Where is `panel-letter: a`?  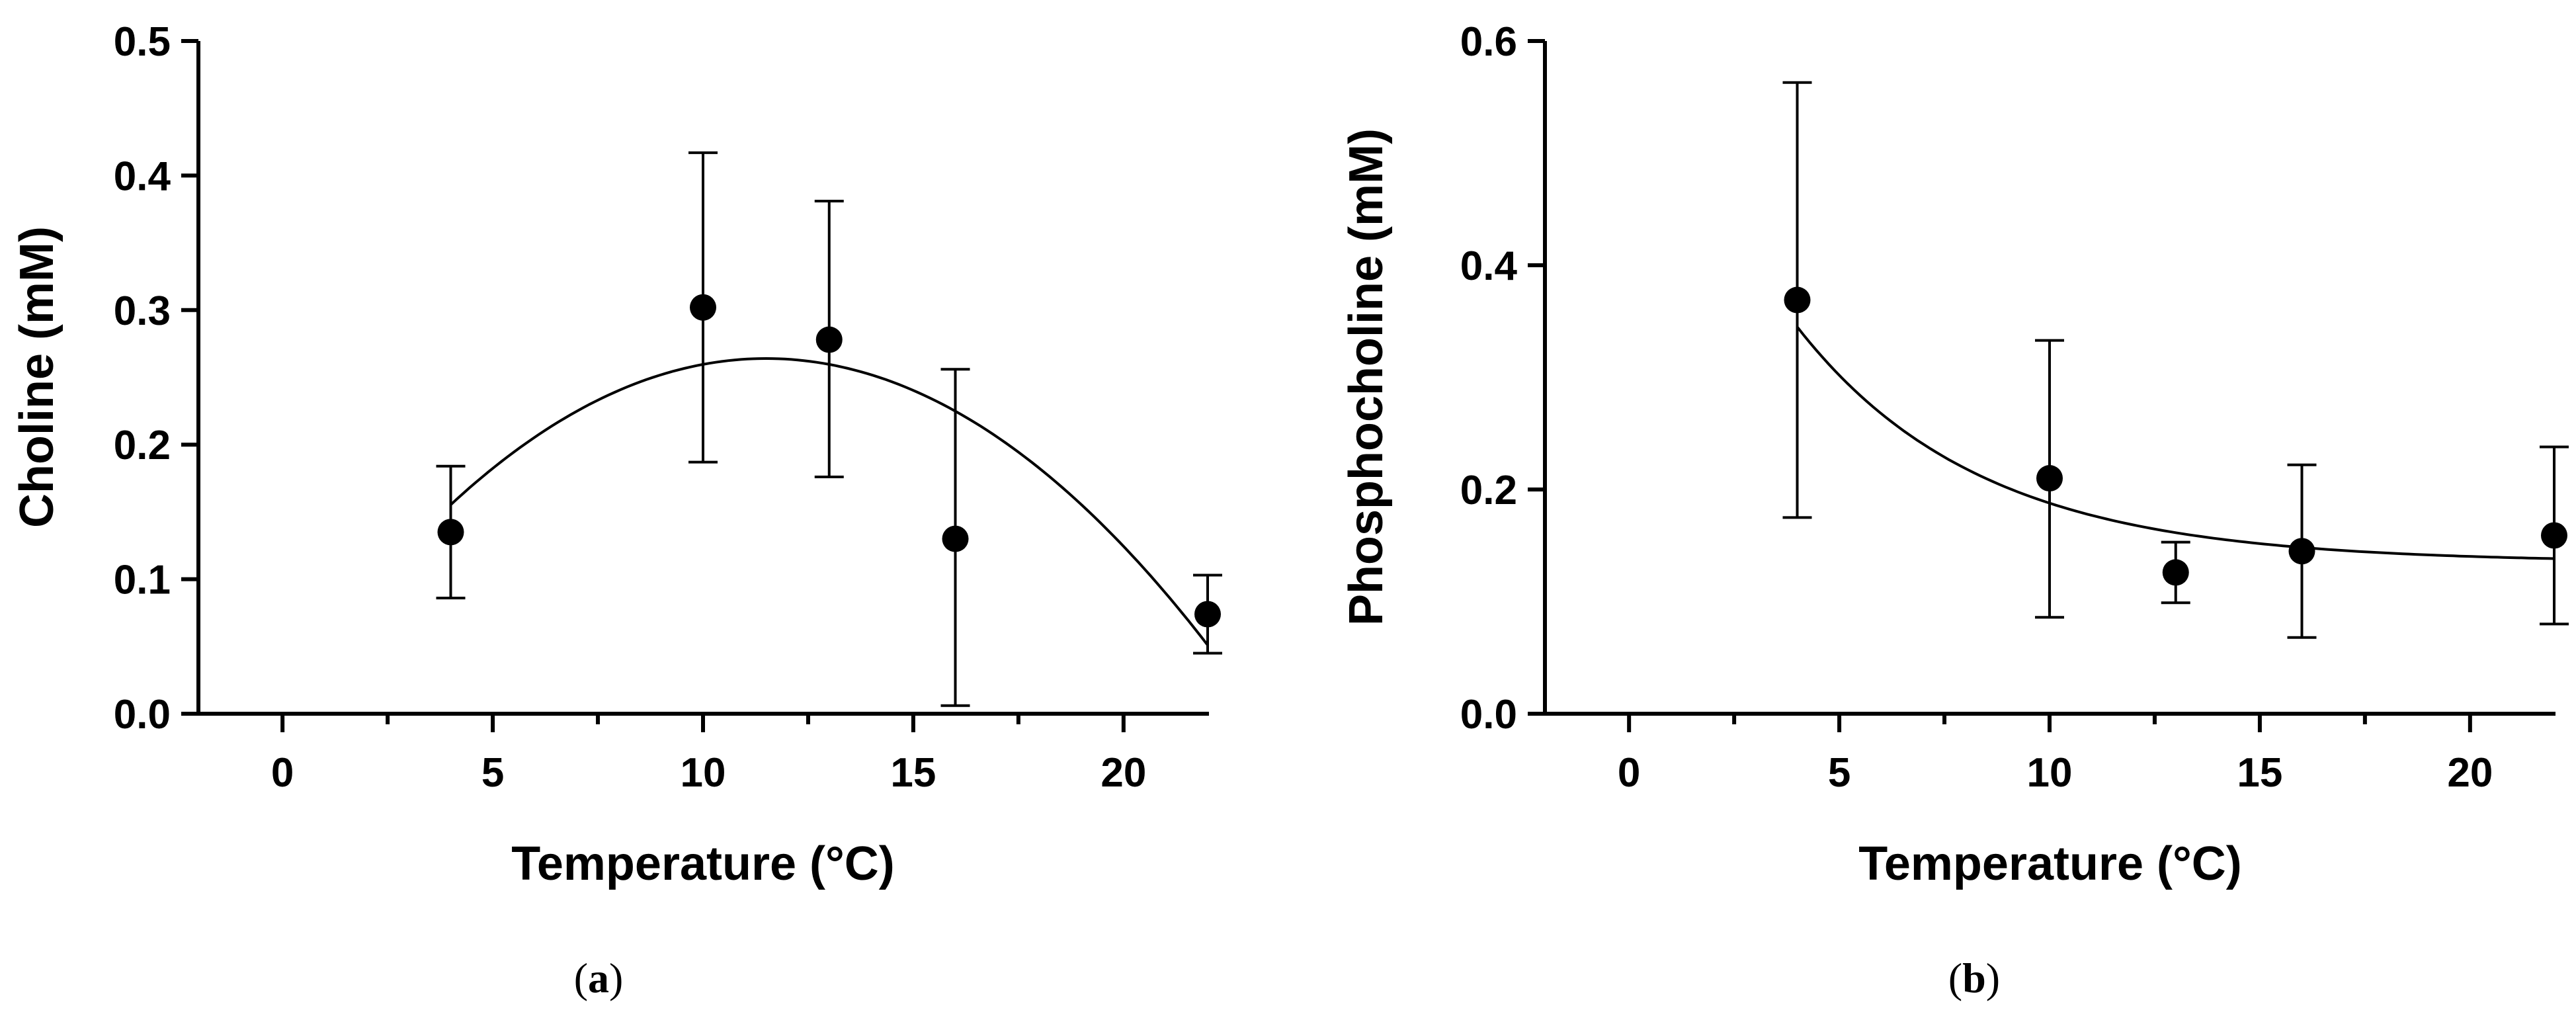 panel-letter: a is located at coordinates (598, 977).